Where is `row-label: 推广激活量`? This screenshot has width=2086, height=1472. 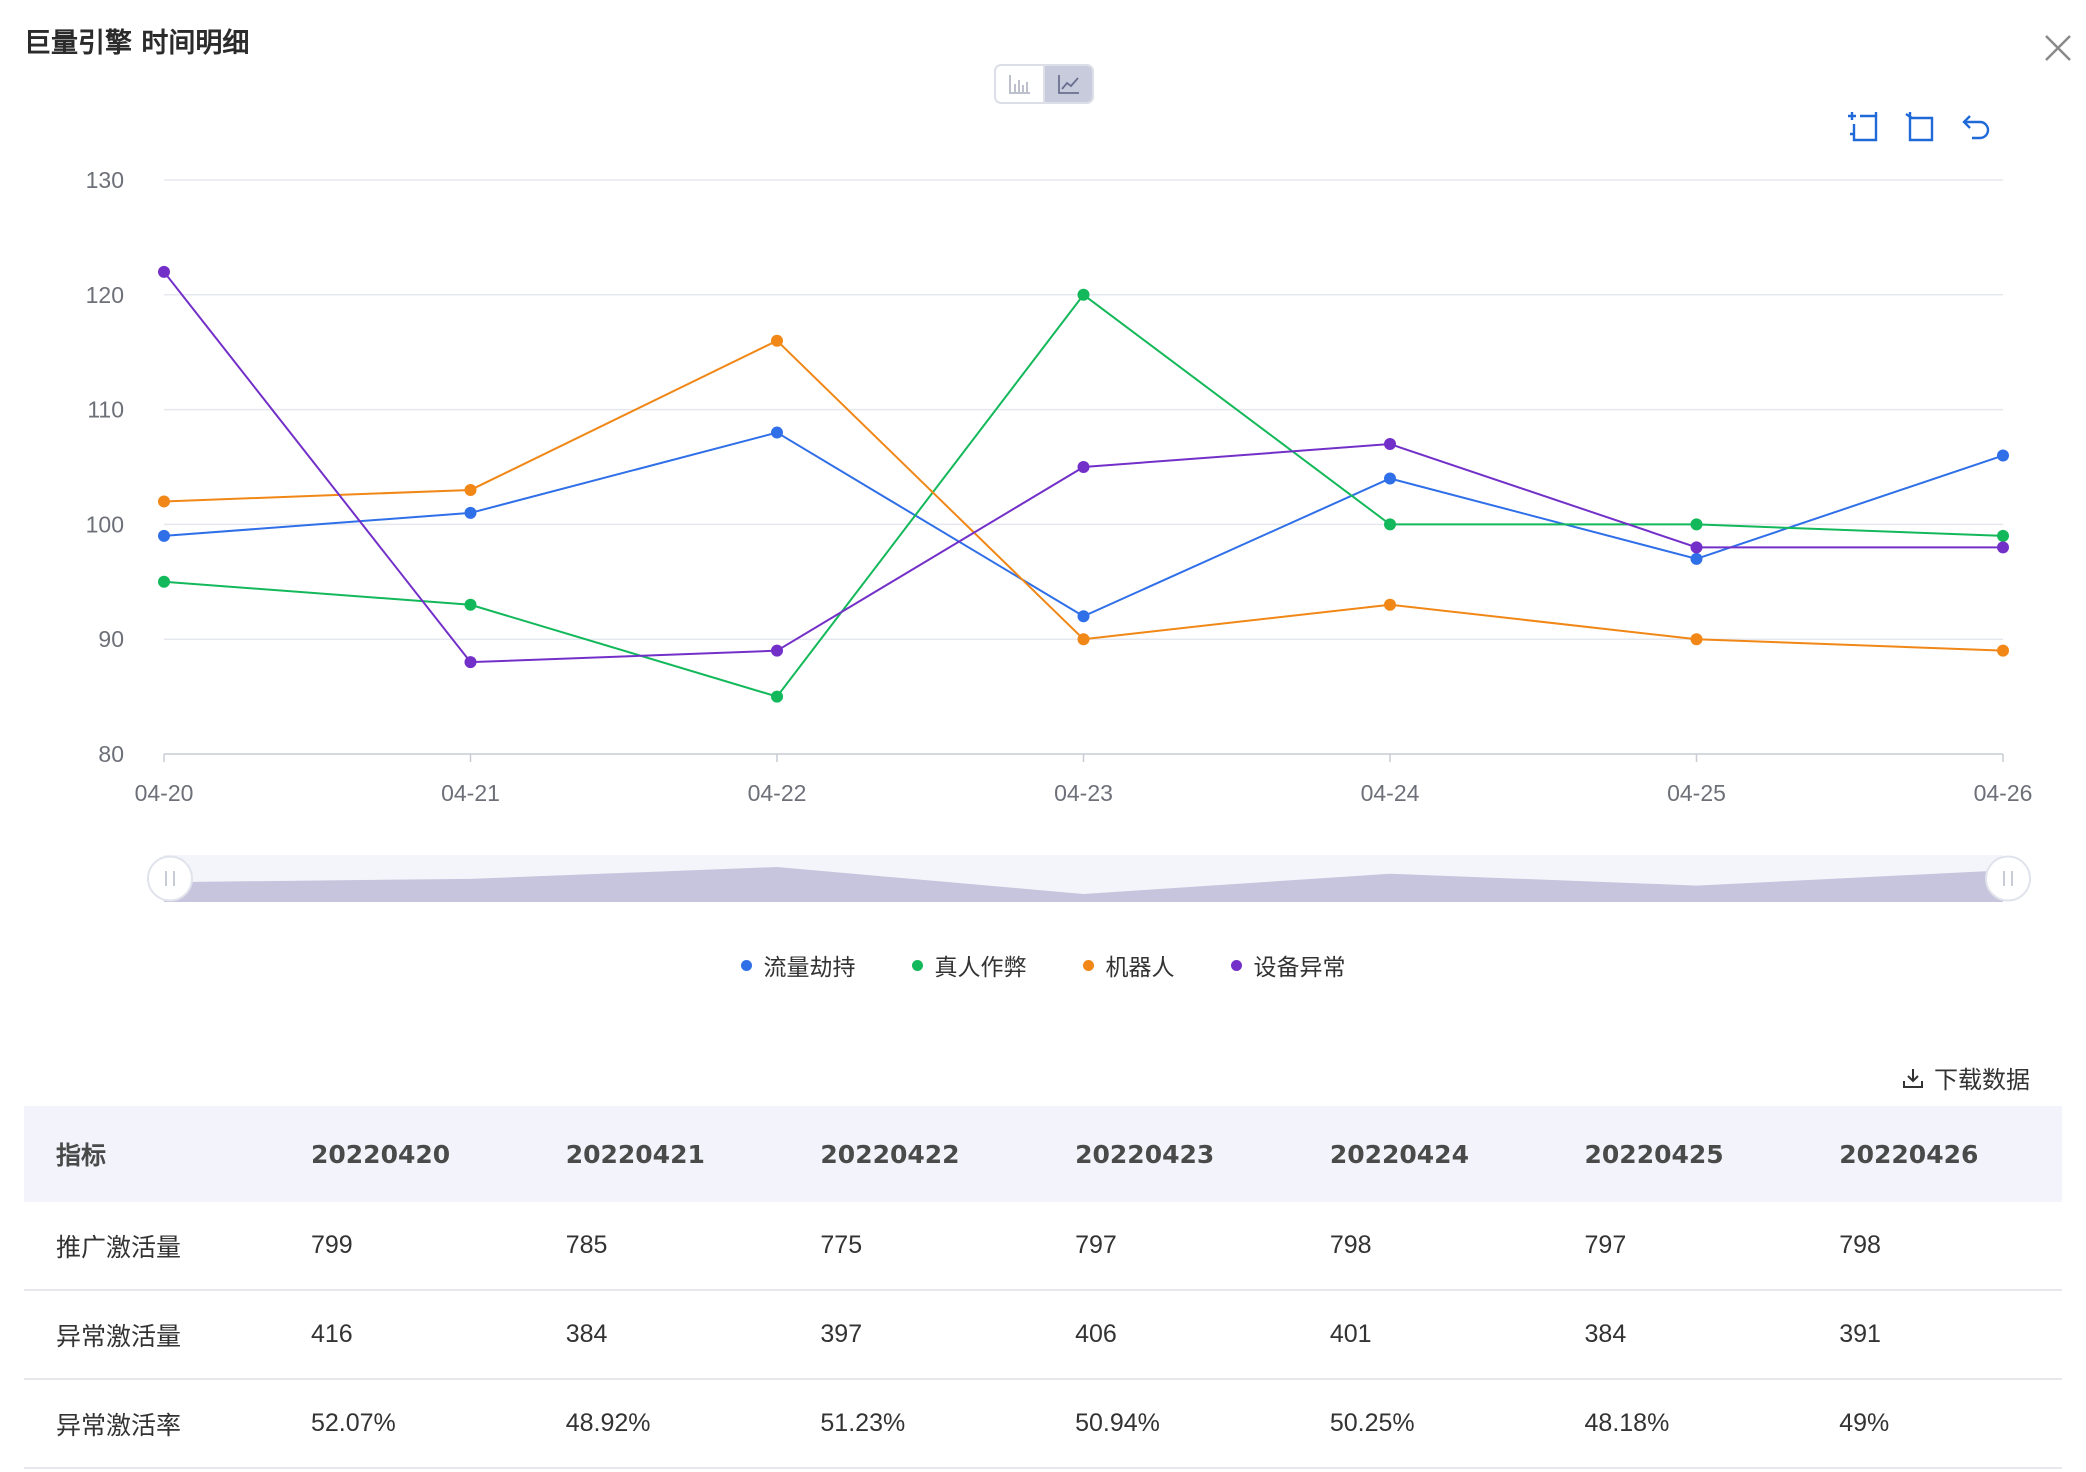
row-label: 推广激活量 is located at coordinates (151, 1246).